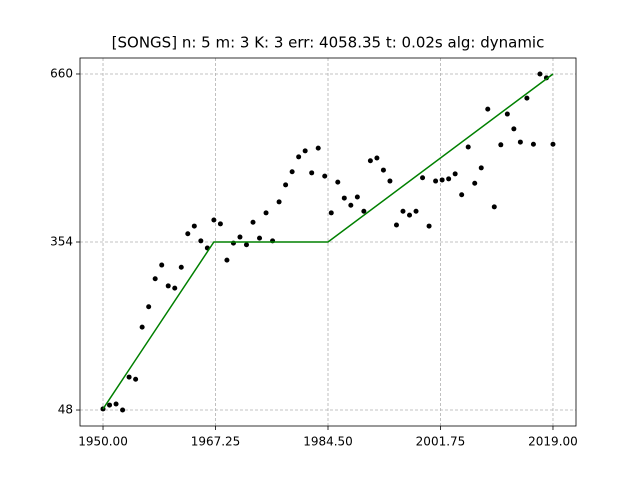  Describe the element at coordinates (216, 442) in the screenshot. I see `x-tick-label: 1967.25` at that location.